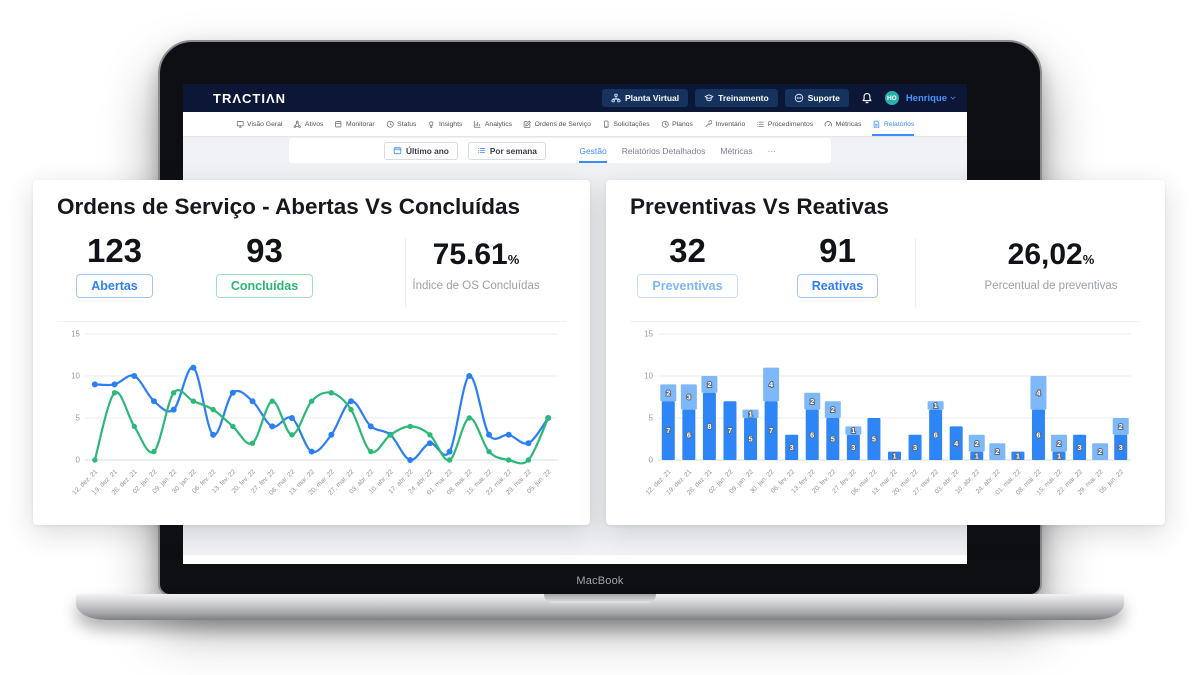 The height and width of the screenshot is (675, 1200). Describe the element at coordinates (708, 124) in the screenshot. I see `wrench-icon` at that location.